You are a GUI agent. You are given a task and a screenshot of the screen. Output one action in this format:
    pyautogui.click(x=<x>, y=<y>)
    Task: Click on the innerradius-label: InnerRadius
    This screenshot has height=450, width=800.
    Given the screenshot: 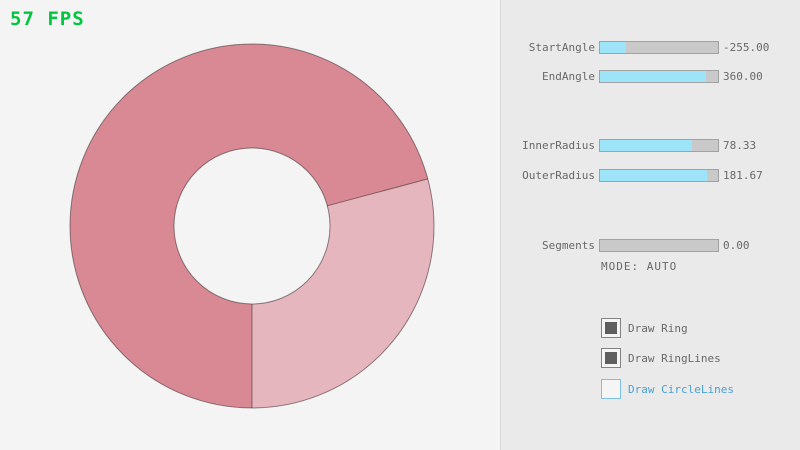 What is the action you would take?
    pyautogui.click(x=558, y=145)
    